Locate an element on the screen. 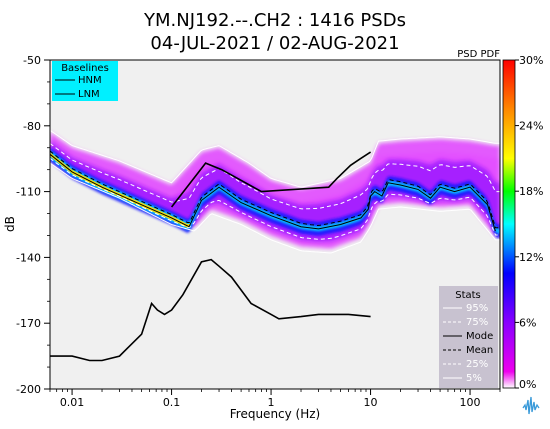 The height and width of the screenshot is (429, 550). colorbar-ticks: 0% 6% 12% 18% 24% 30% is located at coordinates (529, 222).